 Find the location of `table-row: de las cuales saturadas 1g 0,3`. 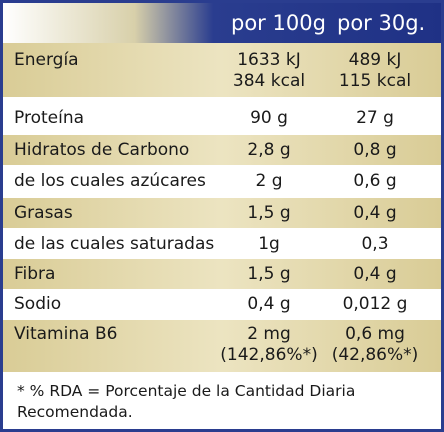

table-row: de las cuales saturadas 1g 0,3 is located at coordinates (222, 244).